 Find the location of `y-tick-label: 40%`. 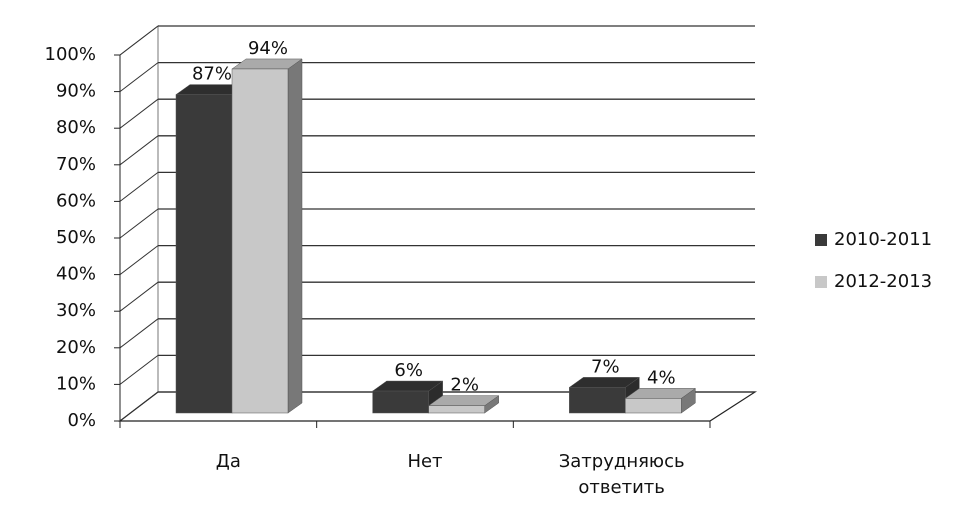

y-tick-label: 40% is located at coordinates (76, 274).